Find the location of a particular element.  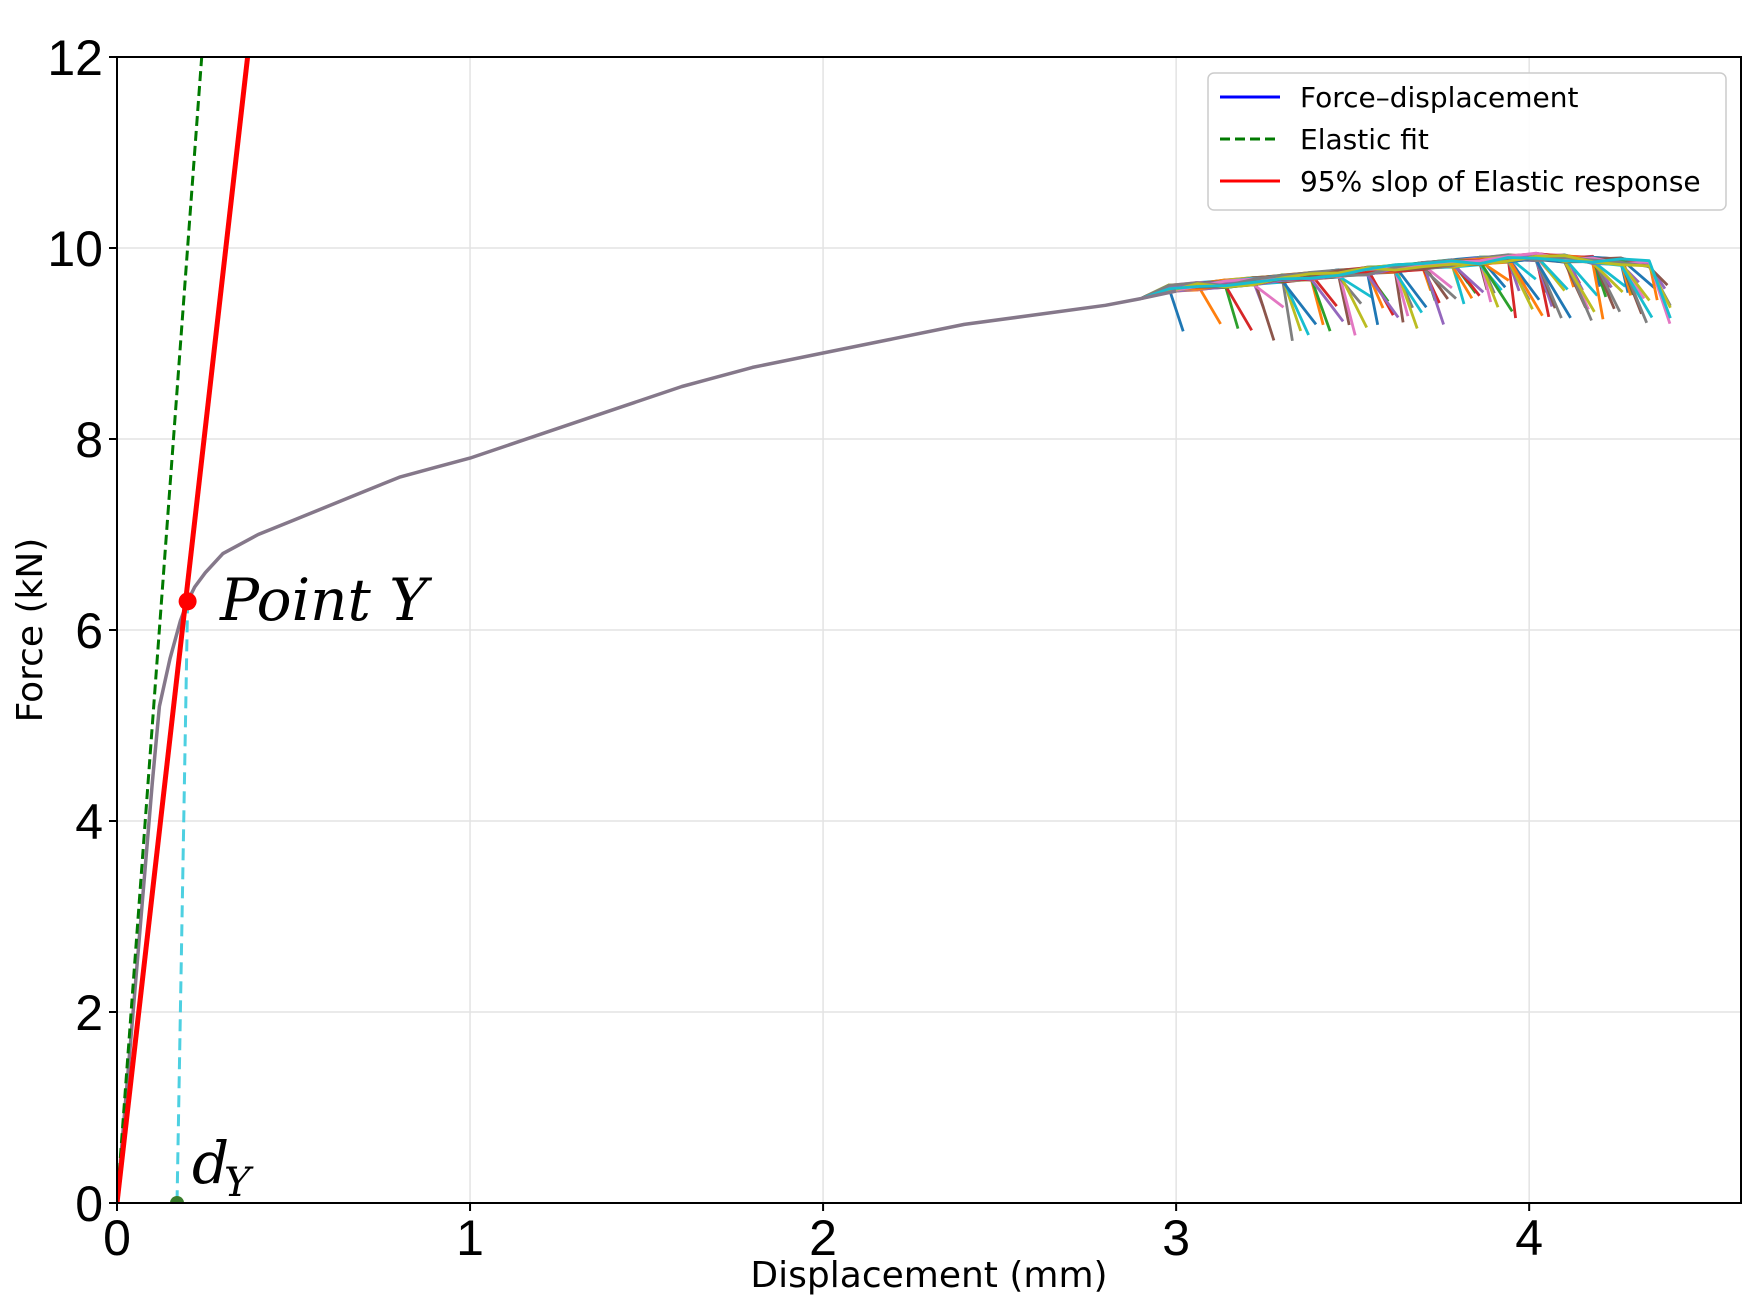

dy-marker is located at coordinates (177, 1199).